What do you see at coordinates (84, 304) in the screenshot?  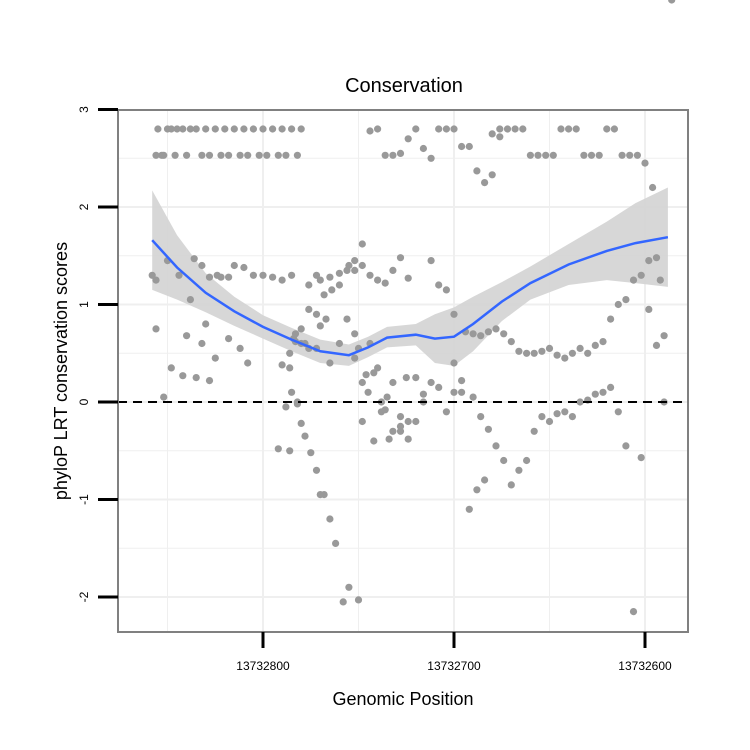 I see `y-tick-label: 1` at bounding box center [84, 304].